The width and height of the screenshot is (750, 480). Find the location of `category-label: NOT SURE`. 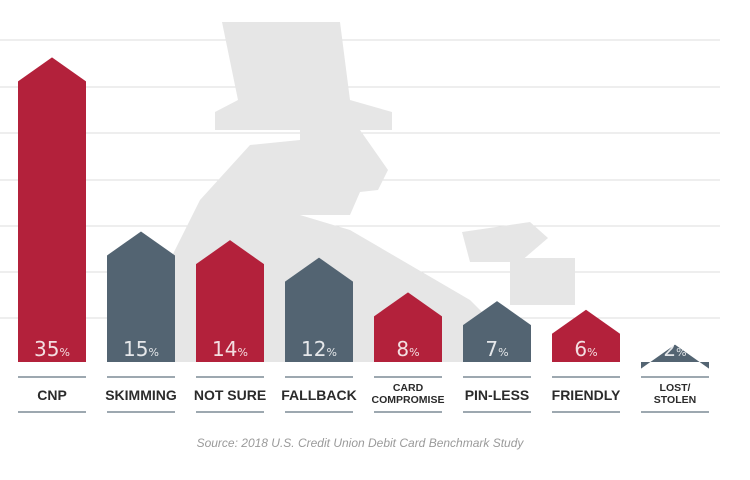

category-label: NOT SURE is located at coordinates (230, 395).